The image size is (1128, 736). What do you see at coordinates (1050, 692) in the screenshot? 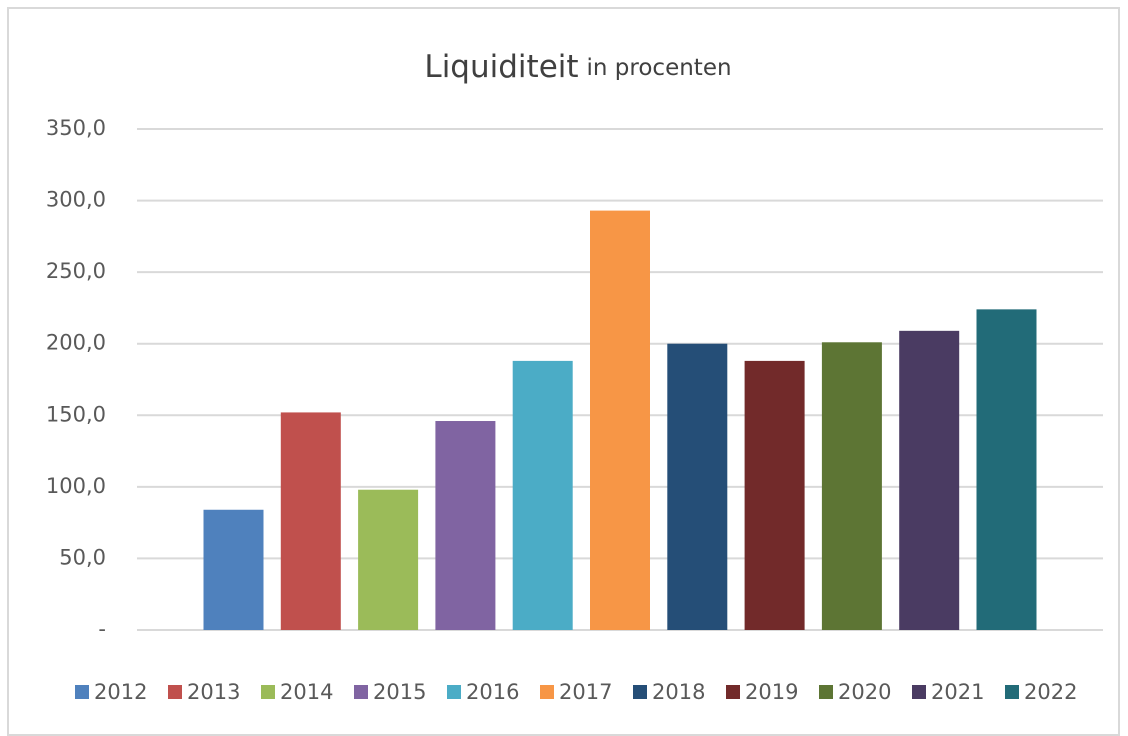
I see `legend-label: 2022` at bounding box center [1050, 692].